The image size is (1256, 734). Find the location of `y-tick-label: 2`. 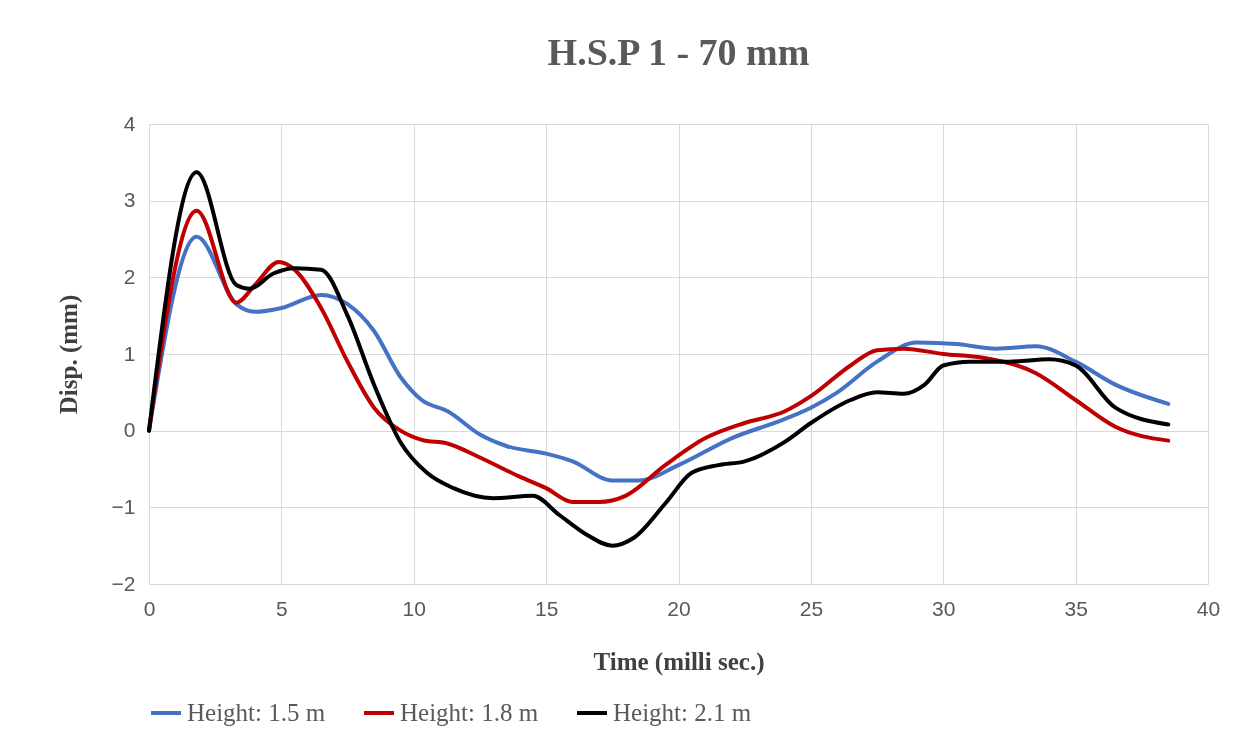

y-tick-label: 2 is located at coordinates (129, 276).